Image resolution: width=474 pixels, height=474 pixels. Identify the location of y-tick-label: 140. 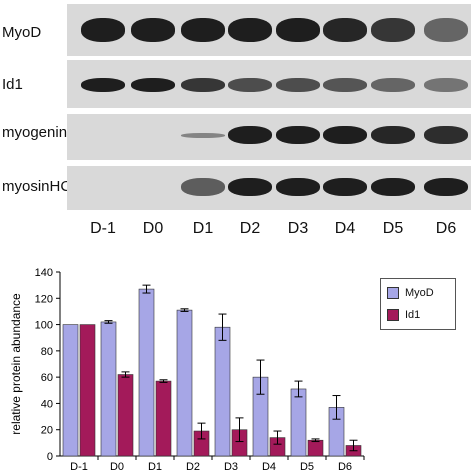
(44, 273).